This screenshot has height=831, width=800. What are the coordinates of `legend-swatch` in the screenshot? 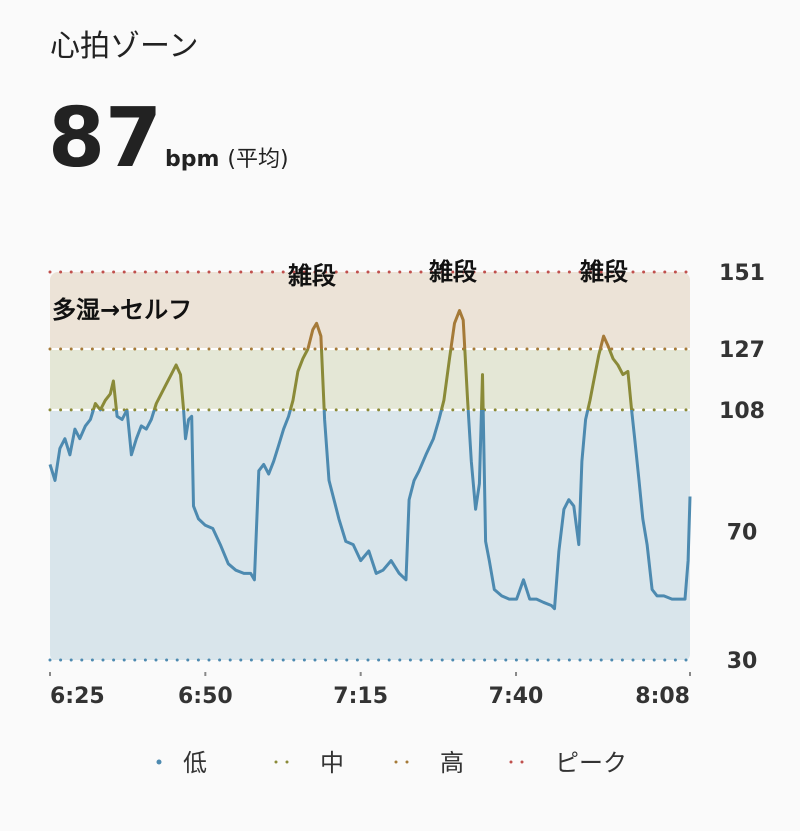 It's located at (159, 762).